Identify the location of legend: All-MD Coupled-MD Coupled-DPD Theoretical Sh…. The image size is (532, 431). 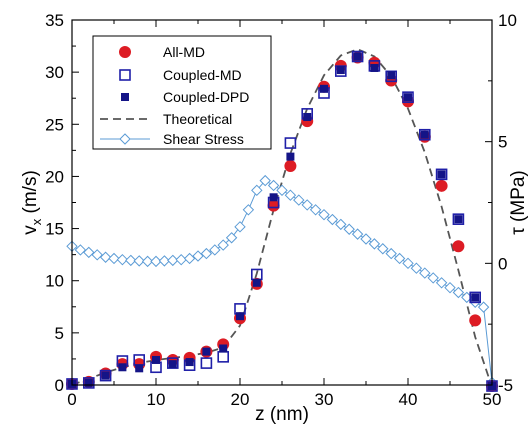
(182, 92).